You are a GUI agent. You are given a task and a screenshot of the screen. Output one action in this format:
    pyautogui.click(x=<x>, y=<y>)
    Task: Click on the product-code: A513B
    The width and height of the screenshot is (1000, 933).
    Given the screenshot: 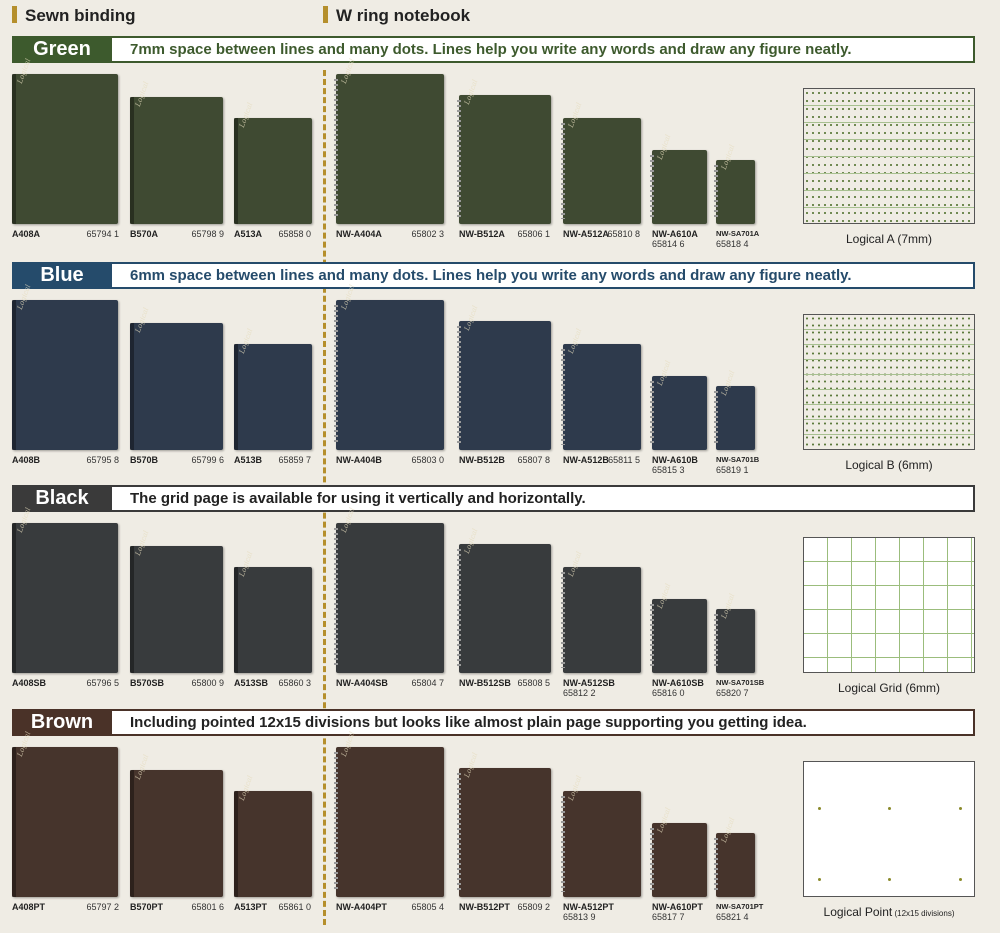 What is the action you would take?
    pyautogui.click(x=248, y=460)
    